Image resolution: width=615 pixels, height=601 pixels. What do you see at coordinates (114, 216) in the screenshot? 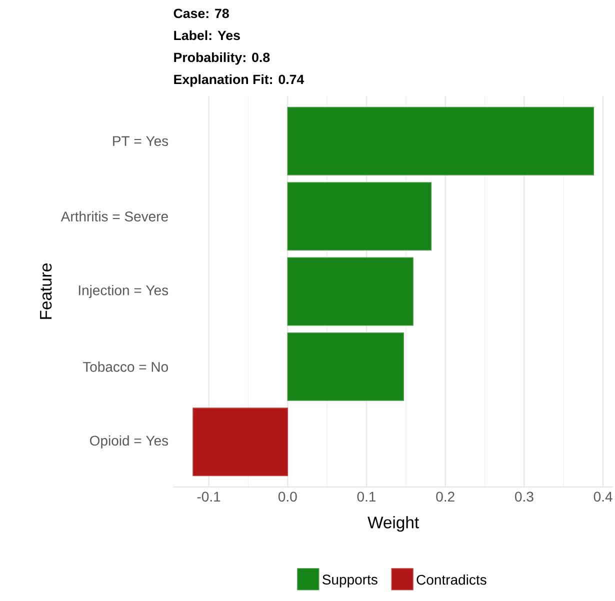
I see `y-tick-label: Arthritis = Severe` at bounding box center [114, 216].